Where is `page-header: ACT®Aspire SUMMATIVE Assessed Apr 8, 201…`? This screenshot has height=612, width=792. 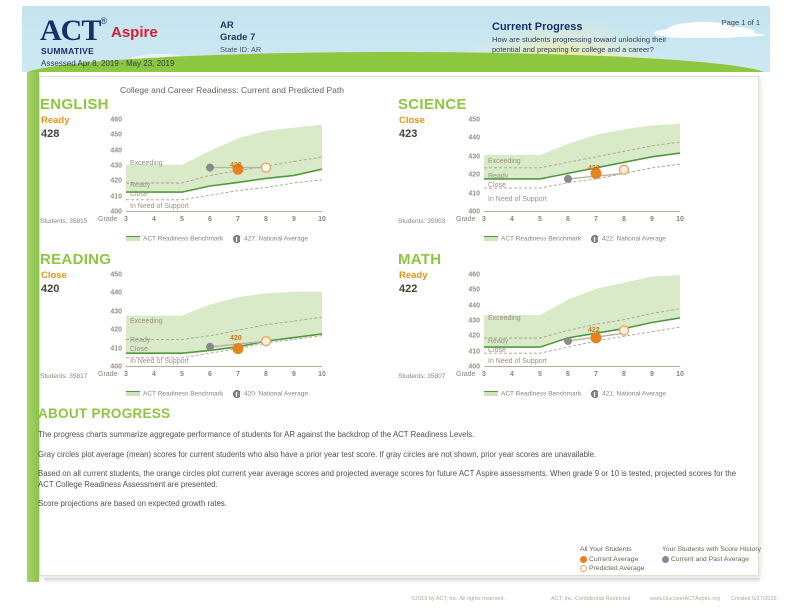 page-header: ACT®Aspire SUMMATIVE Assessed Apr 8, 201… is located at coordinates (396, 39).